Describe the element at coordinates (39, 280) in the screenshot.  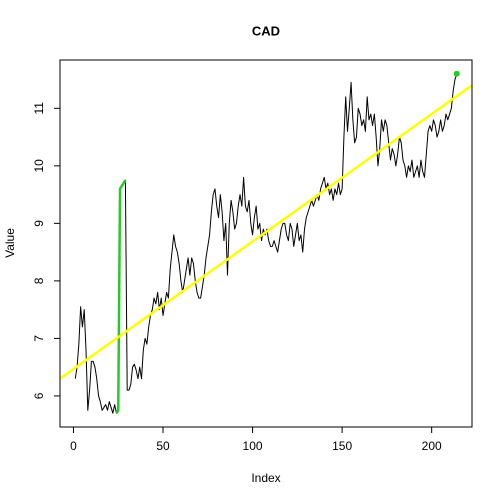
I see `y-tick-label: 8` at that location.